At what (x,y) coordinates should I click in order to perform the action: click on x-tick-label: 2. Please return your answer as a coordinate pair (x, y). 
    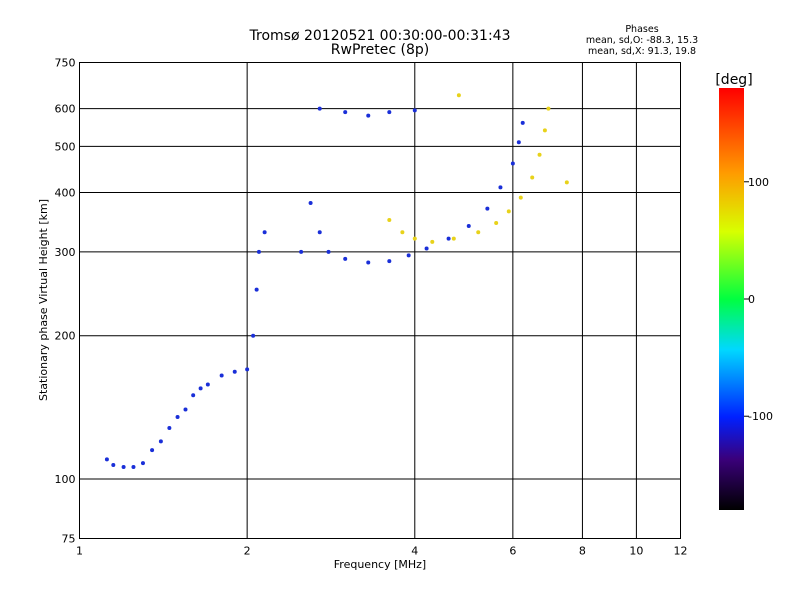
    Looking at the image, I should click on (247, 551).